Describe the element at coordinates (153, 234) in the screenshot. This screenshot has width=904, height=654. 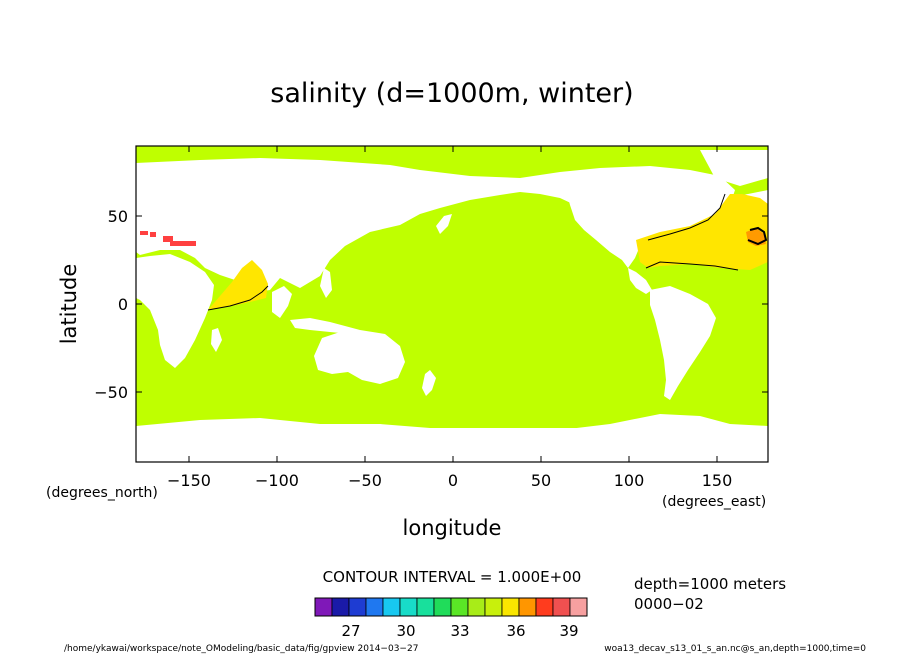
I see `region-patch-b` at that location.